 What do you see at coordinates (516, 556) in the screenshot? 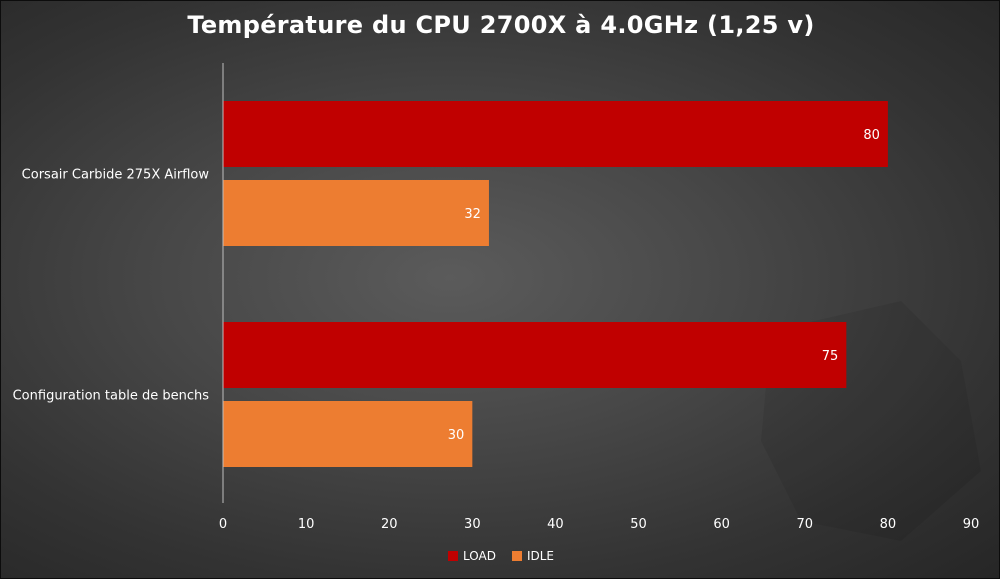
I see `legend-swatch-idle` at bounding box center [516, 556].